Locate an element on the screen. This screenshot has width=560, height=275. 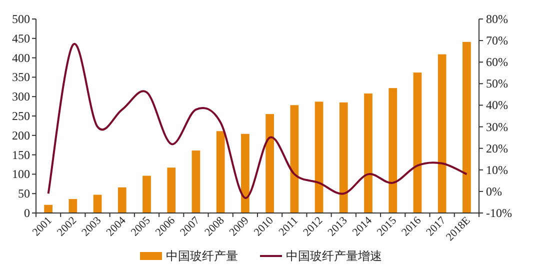
y2-tick-label: 0% is located at coordinates (494, 191).